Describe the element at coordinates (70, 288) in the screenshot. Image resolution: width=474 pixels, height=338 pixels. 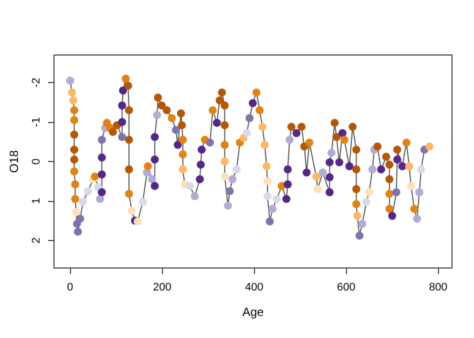
I see `x-tick-label: 0` at that location.